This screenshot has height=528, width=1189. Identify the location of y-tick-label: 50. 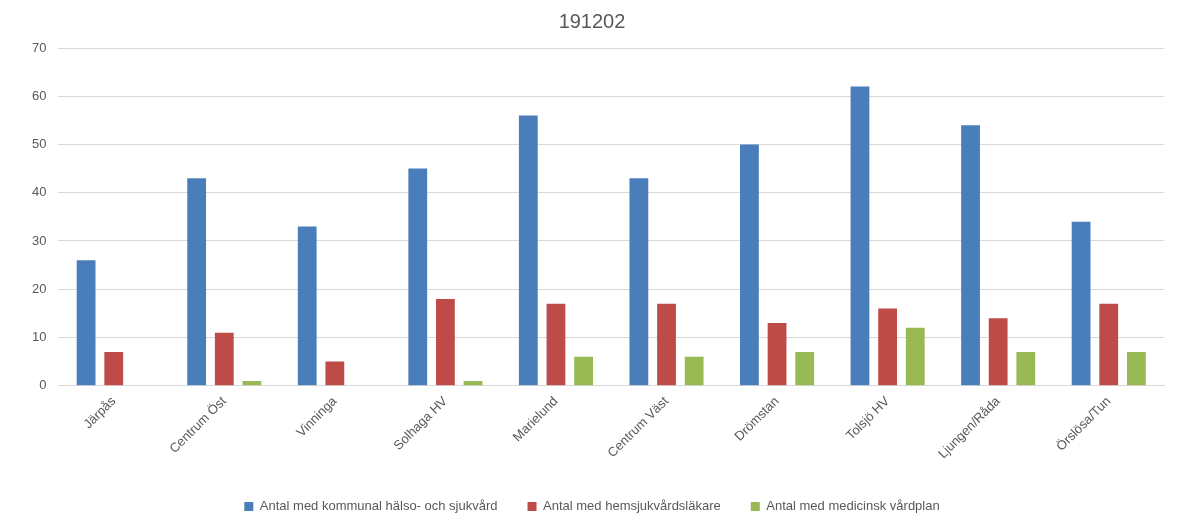
(39, 144).